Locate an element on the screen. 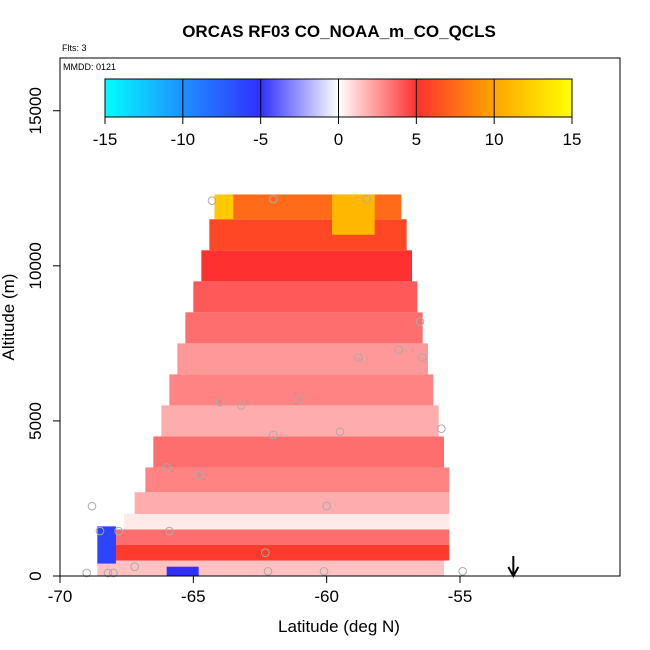  x-tick-label-3: -55 is located at coordinates (460, 596).